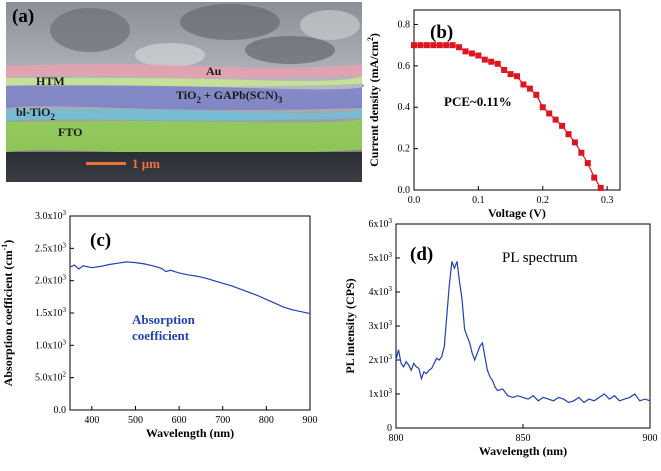 Image resolution: width=661 pixels, height=471 pixels. Describe the element at coordinates (222, 420) in the screenshot. I see `x-tick-label: 700` at that location.